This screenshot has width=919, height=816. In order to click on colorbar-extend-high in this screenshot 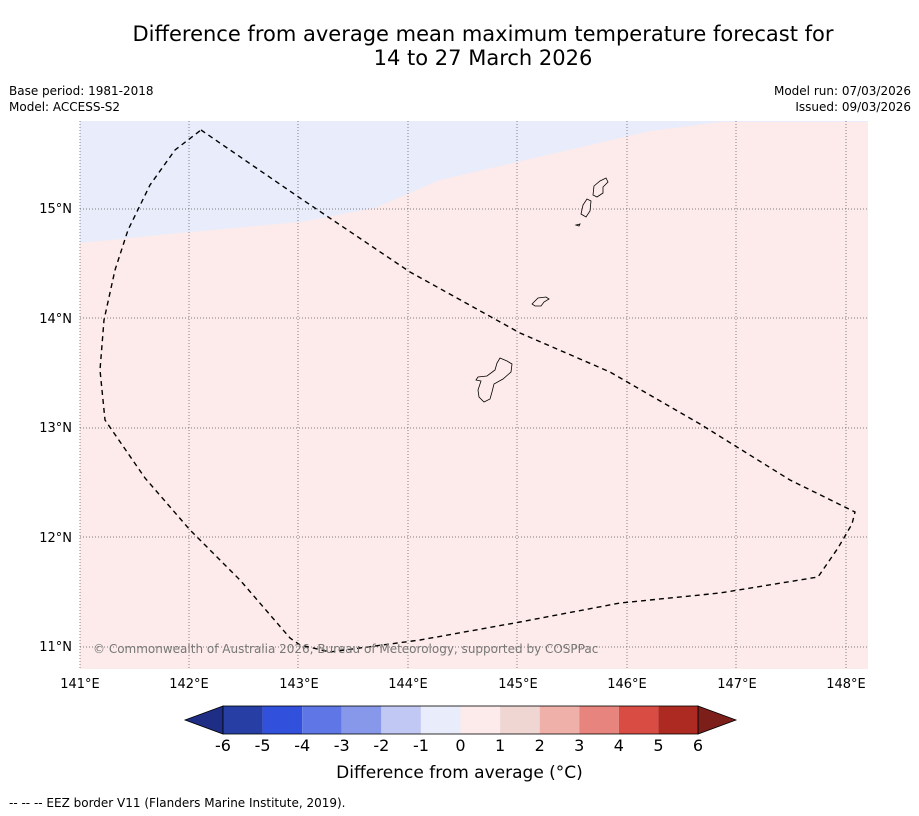, I will do `click(717, 720)`.